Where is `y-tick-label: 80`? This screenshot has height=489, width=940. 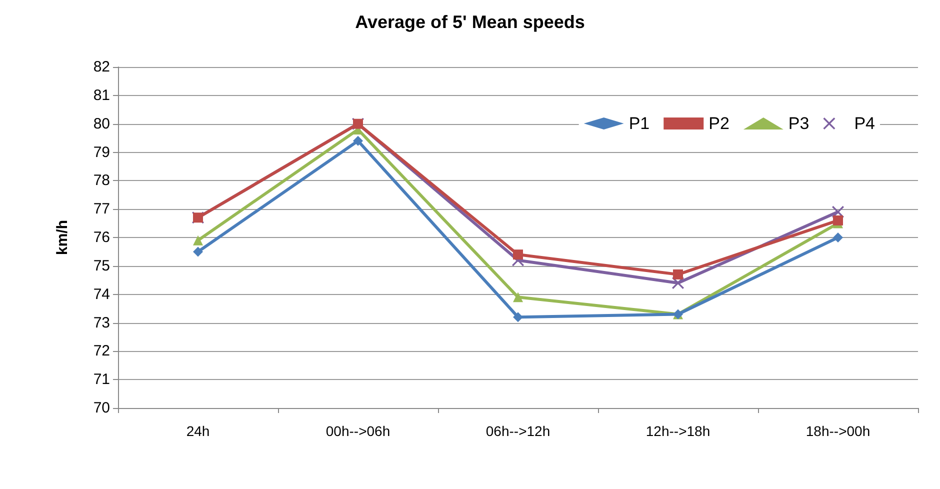 y-tick-label: 80 is located at coordinates (101, 123).